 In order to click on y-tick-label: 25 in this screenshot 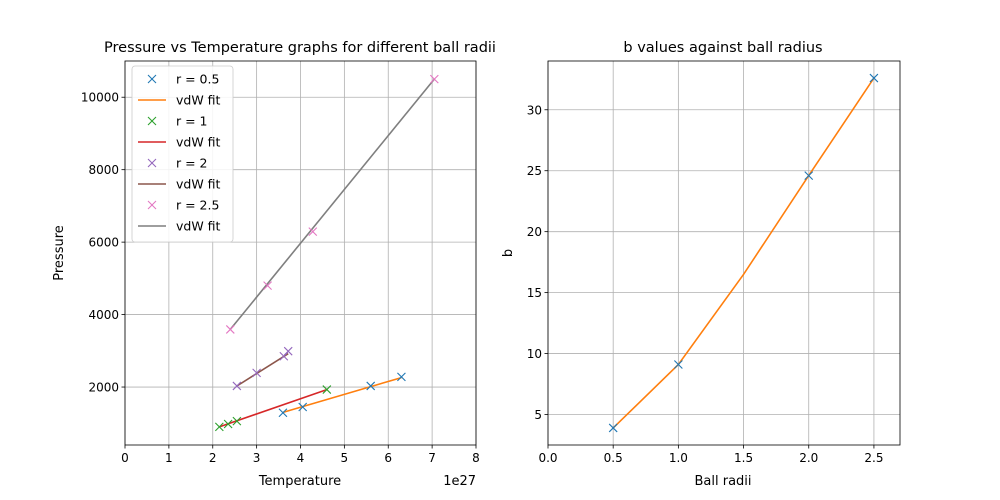, I will do `click(534, 171)`.